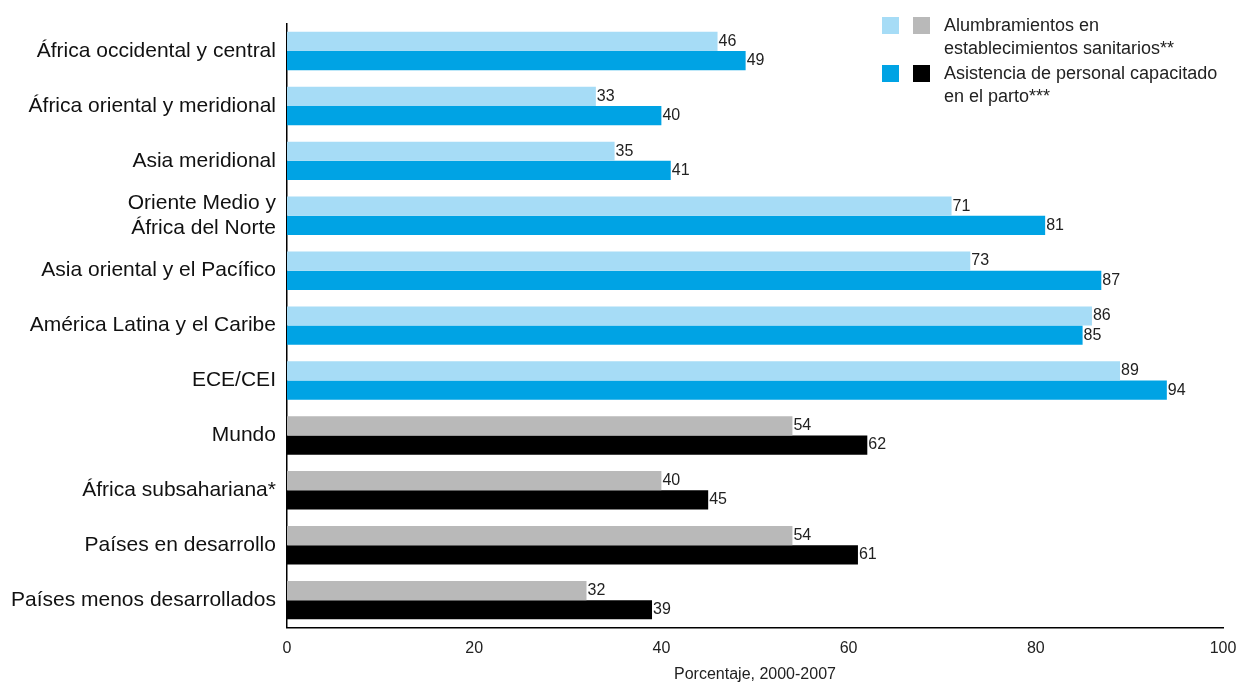  Describe the element at coordinates (1101, 315) in the screenshot. I see `data-label: 86` at that location.